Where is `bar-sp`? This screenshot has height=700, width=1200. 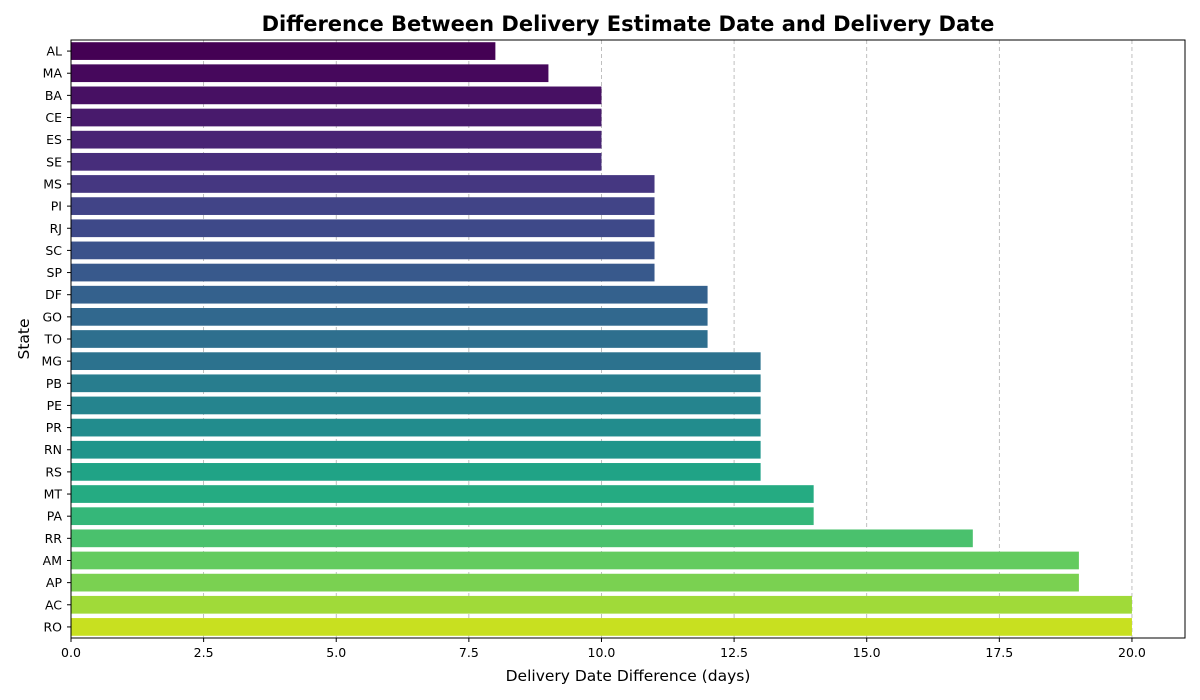
bar-sp is located at coordinates (363, 272).